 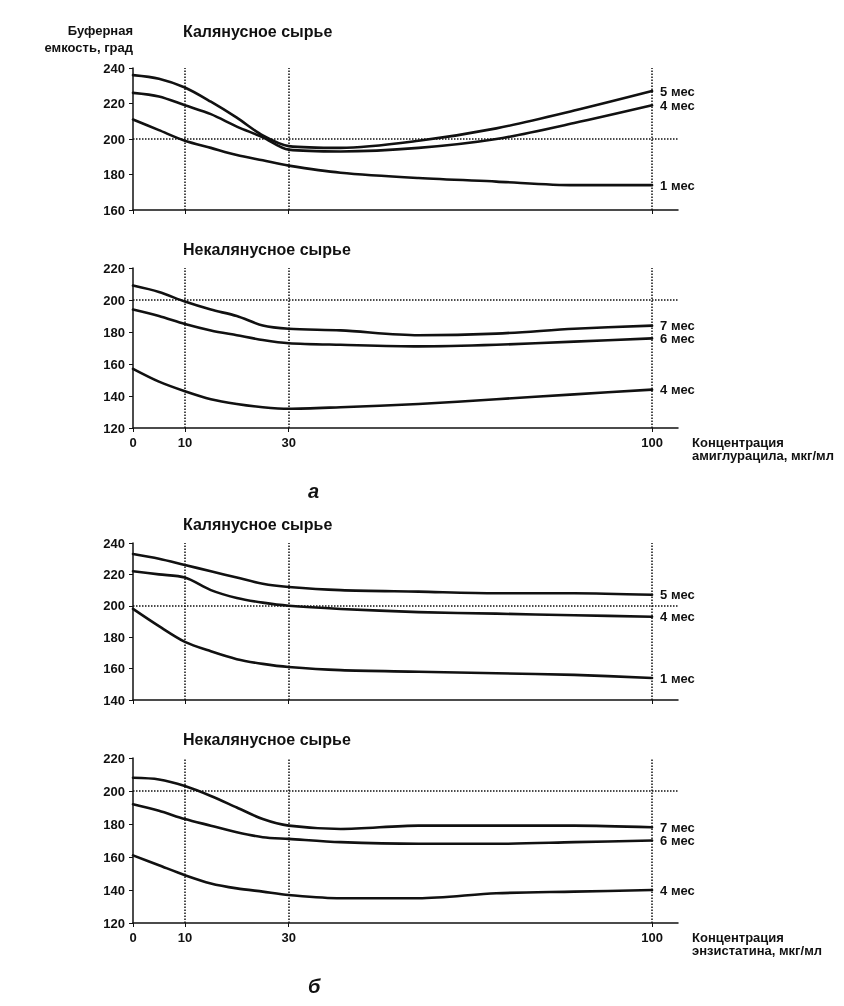 I want to click on text: а, so click(x=314, y=491).